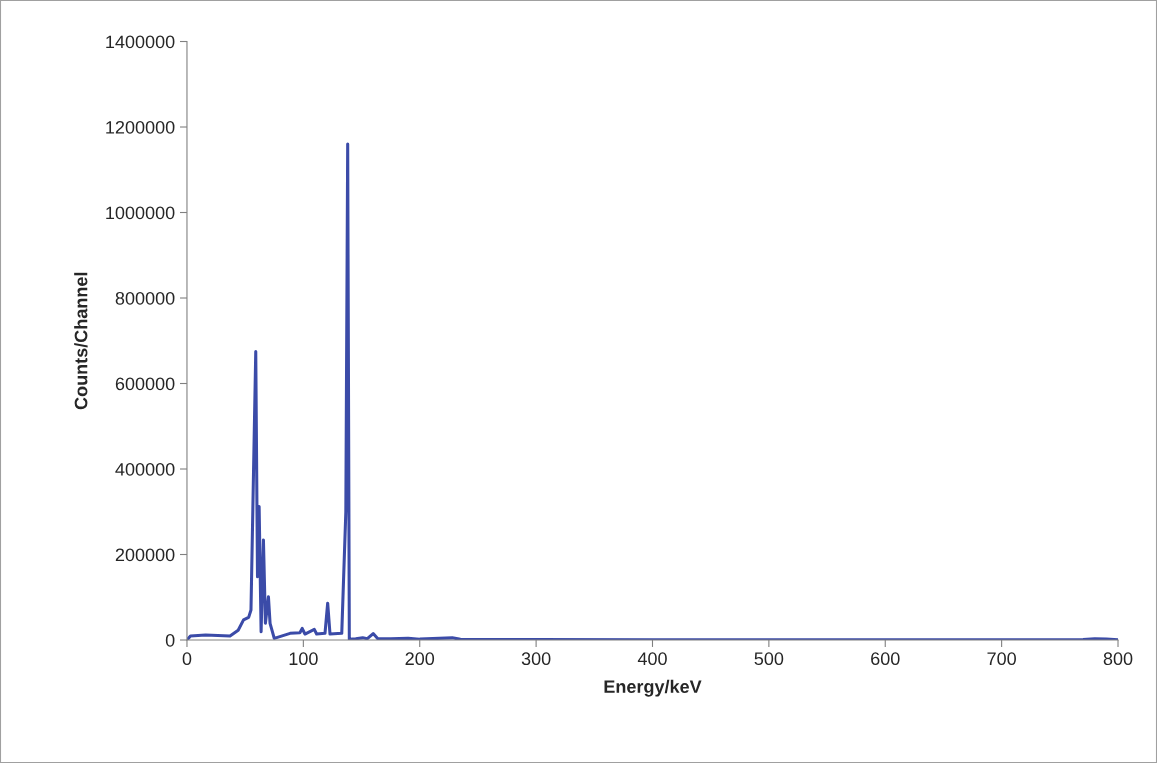  What do you see at coordinates (140, 42) in the screenshot?
I see `y-tick-label: 1400000` at bounding box center [140, 42].